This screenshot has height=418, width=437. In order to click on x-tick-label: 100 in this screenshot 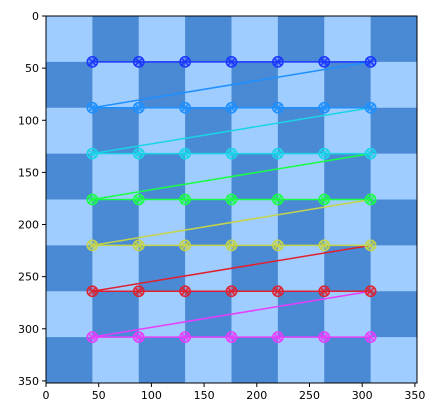, I will do `click(151, 395)`.